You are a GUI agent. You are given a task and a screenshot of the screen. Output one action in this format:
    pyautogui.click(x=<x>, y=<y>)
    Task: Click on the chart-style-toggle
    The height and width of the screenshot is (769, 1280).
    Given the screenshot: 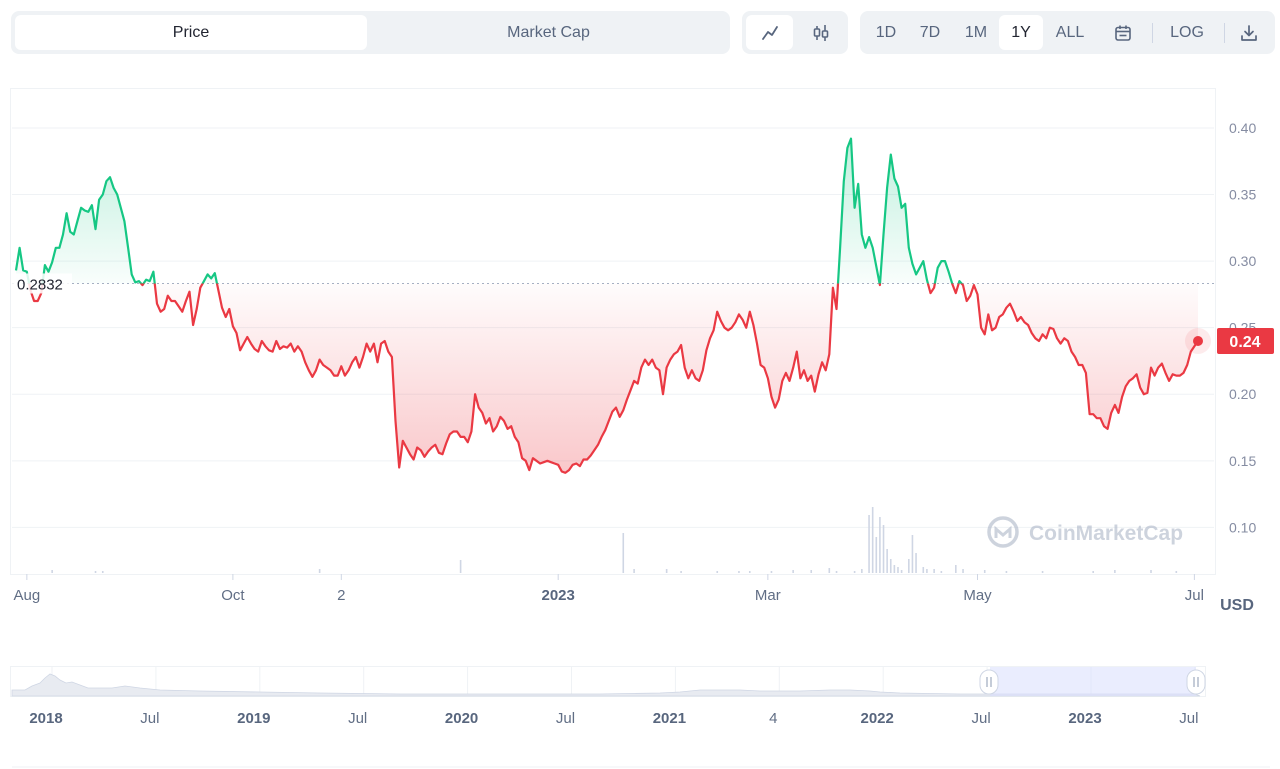 What is the action you would take?
    pyautogui.click(x=795, y=32)
    